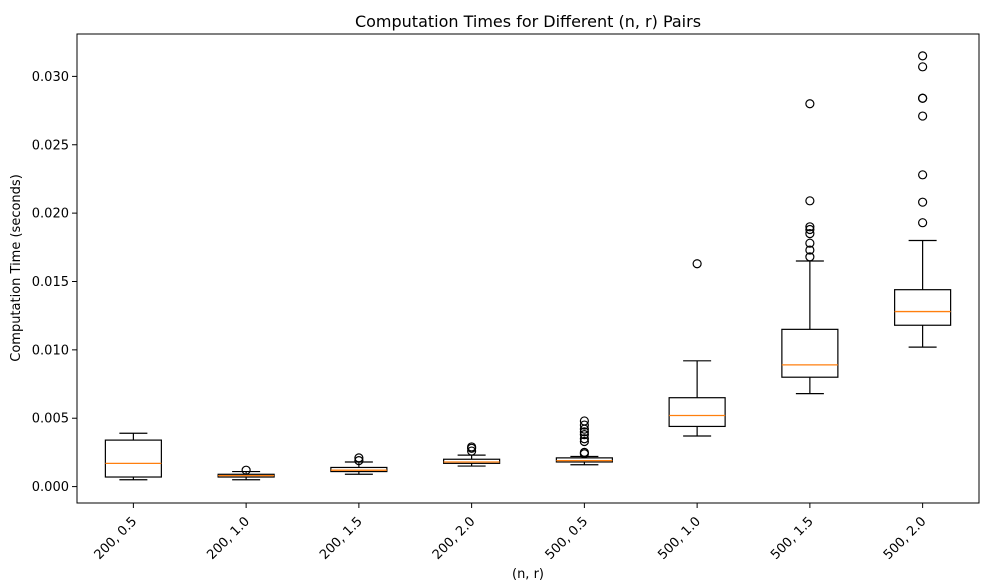 This screenshot has width=988, height=584. What do you see at coordinates (50, 77) in the screenshot?
I see `y-tick-label: 0.030` at bounding box center [50, 77].